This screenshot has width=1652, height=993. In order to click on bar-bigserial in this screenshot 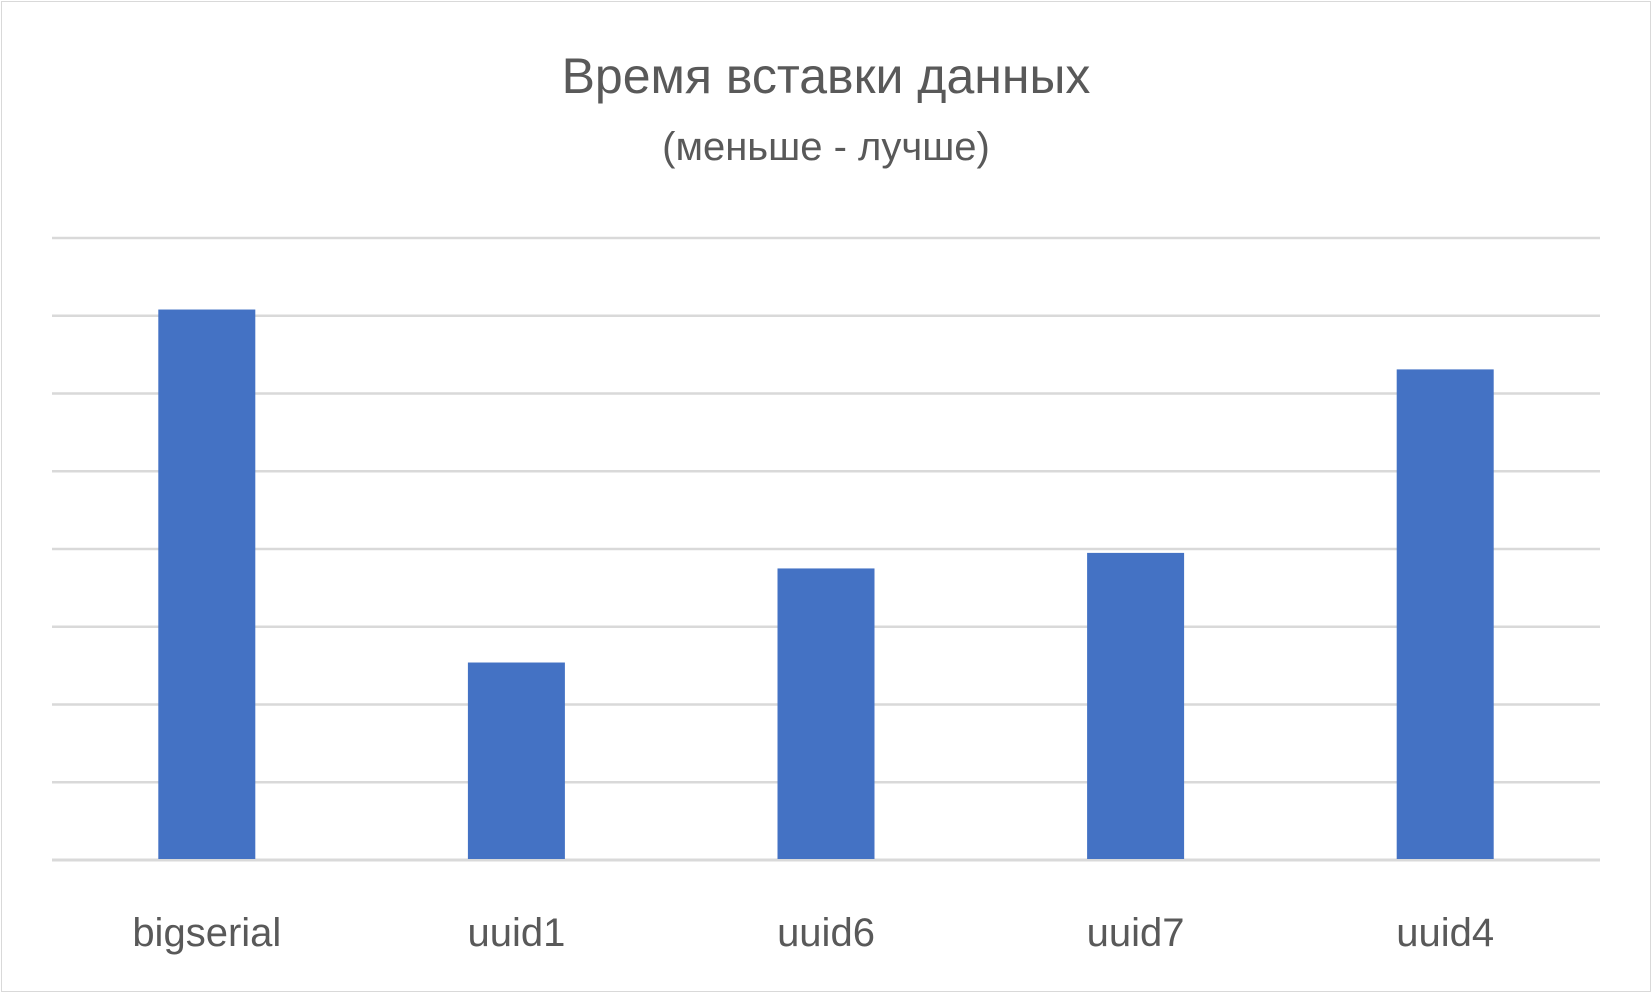, I will do `click(207, 584)`.